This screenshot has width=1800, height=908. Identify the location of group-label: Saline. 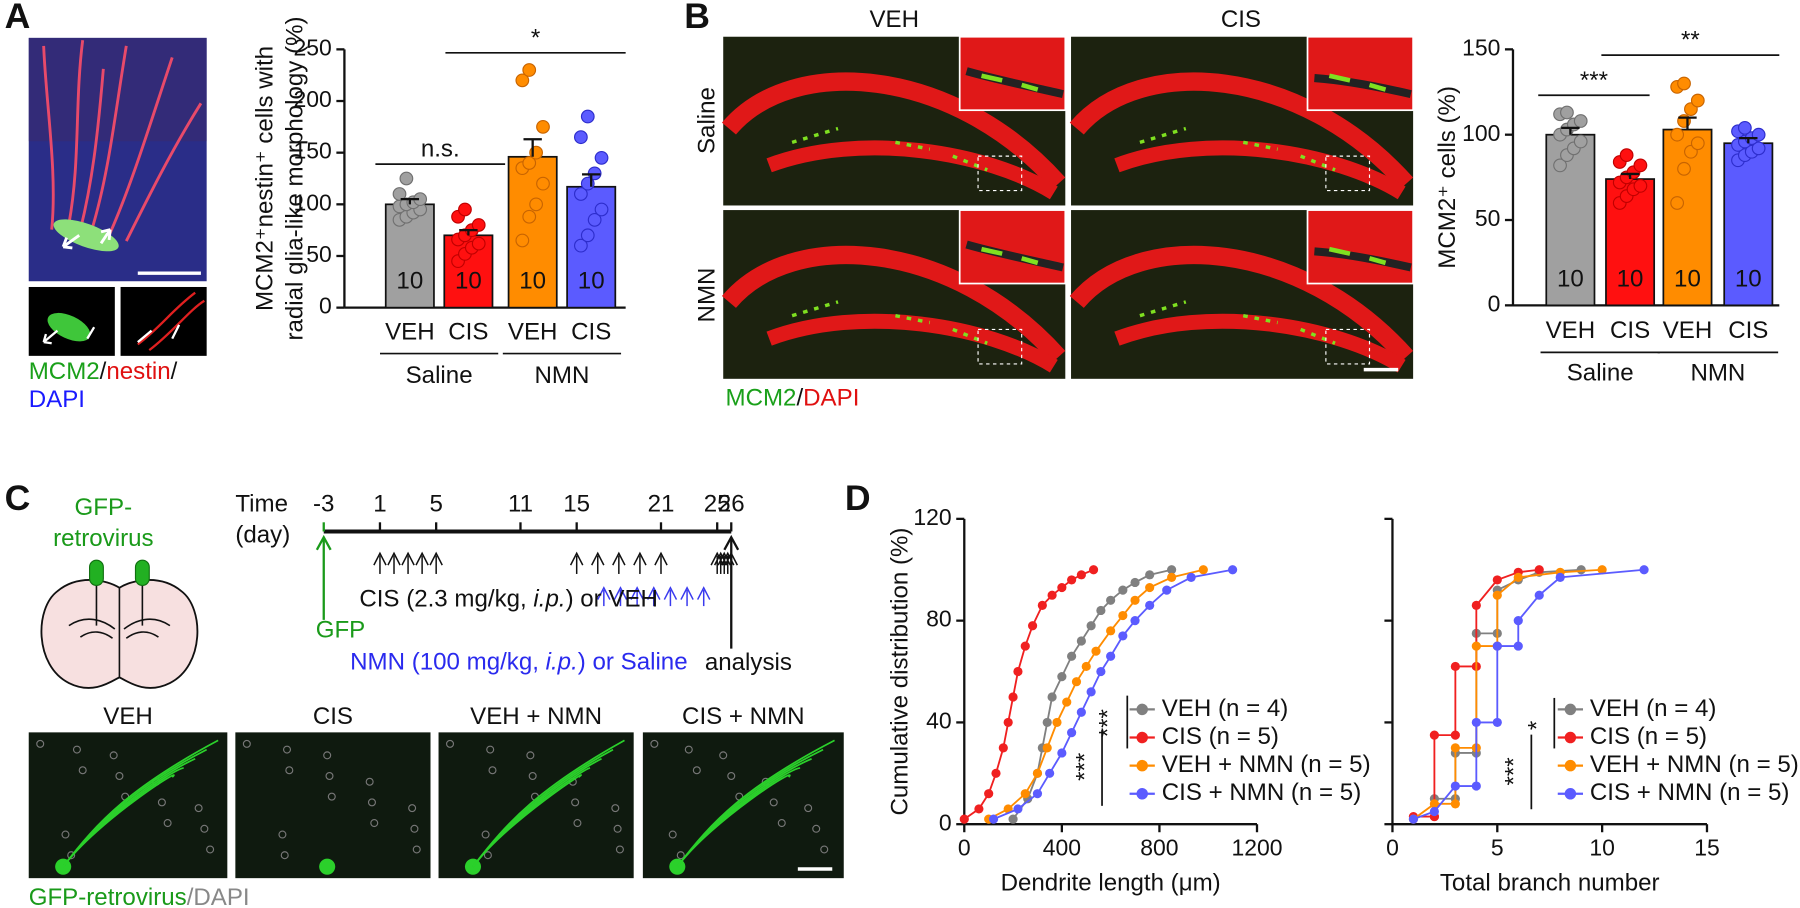
(1600, 373).